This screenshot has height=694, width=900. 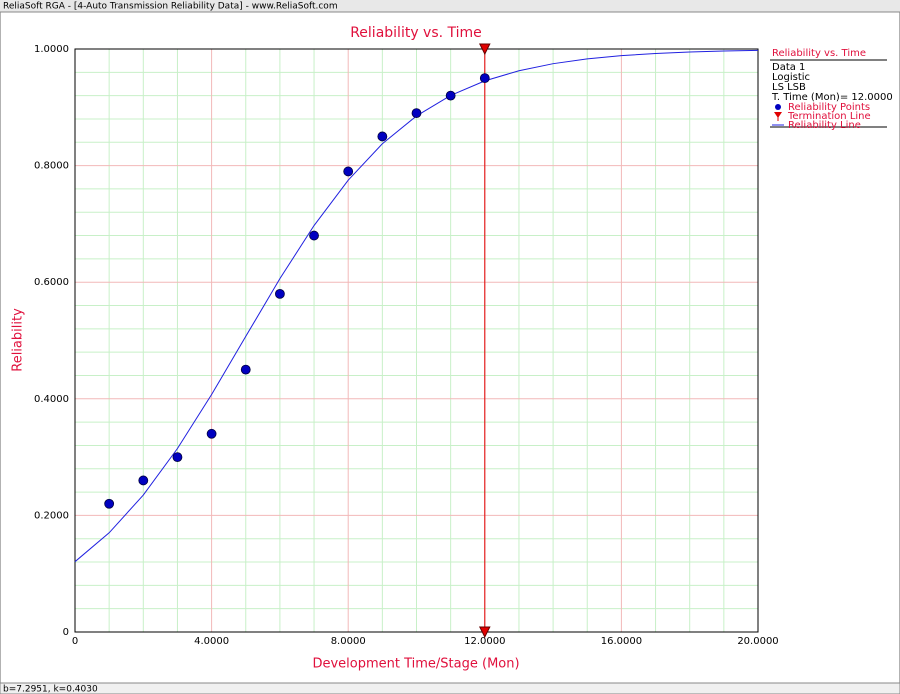 What do you see at coordinates (824, 125) in the screenshot?
I see `legend-entry: Reliability Line` at bounding box center [824, 125].